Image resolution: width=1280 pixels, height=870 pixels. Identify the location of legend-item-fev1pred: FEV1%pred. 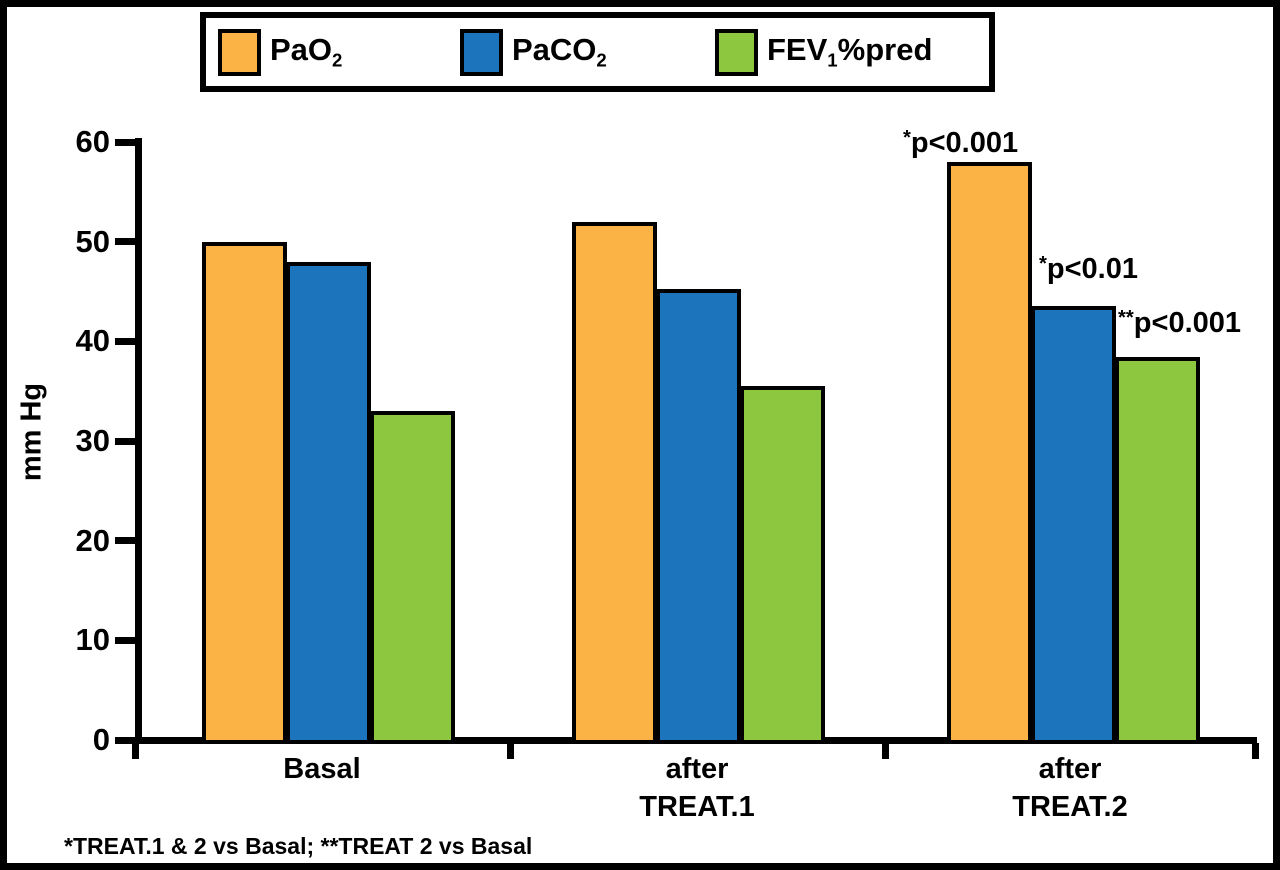
(823, 52).